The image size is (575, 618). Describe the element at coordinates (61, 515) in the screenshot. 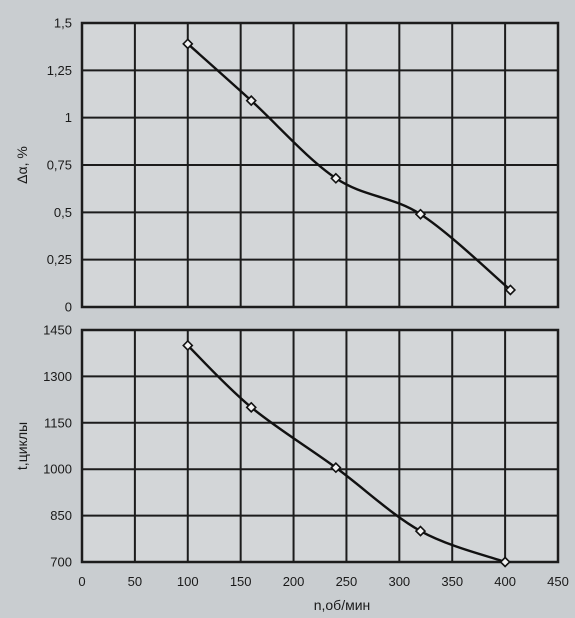

I see `y-tick-label: 850` at that location.